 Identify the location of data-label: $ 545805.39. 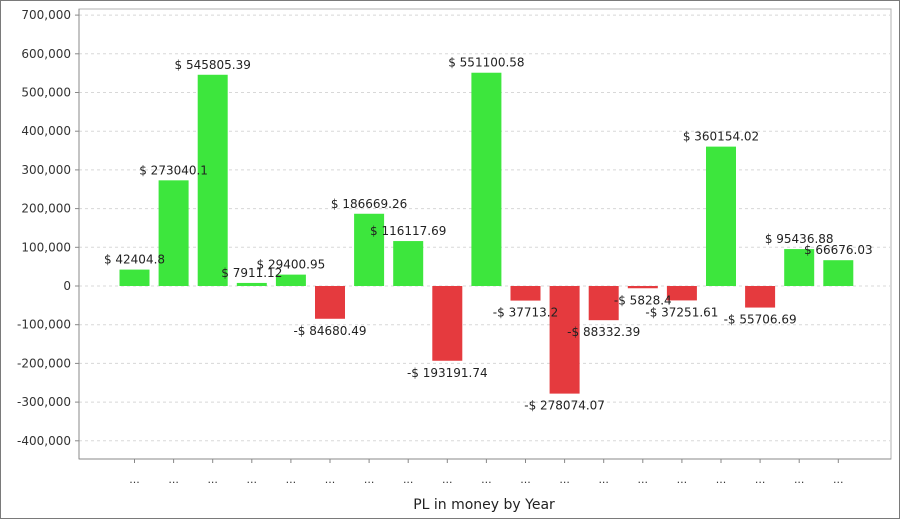
(213, 65).